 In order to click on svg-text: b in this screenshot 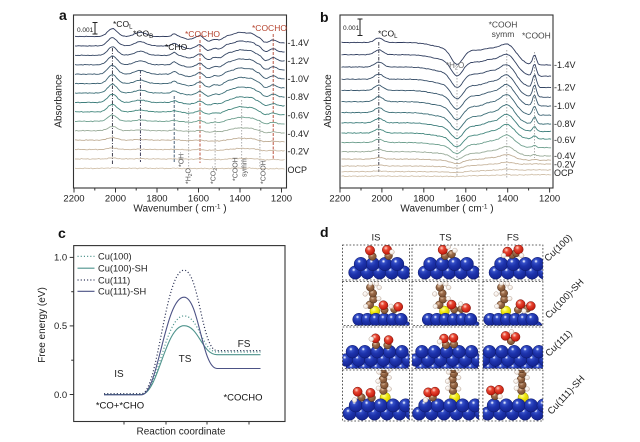, I will do `click(324, 17)`.